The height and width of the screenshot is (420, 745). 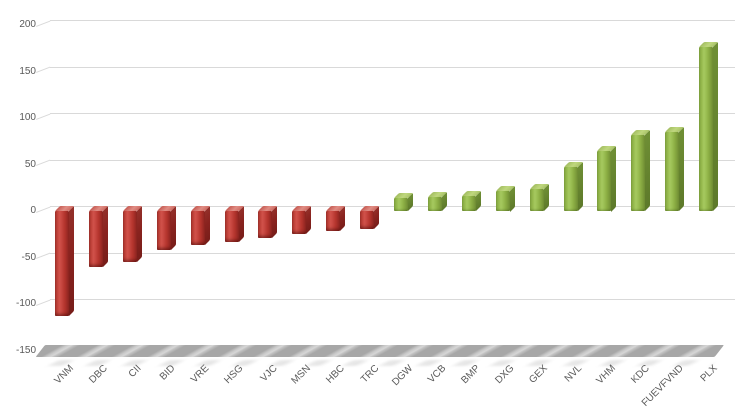 I want to click on x-label-HBC: HBC, so click(x=335, y=374).